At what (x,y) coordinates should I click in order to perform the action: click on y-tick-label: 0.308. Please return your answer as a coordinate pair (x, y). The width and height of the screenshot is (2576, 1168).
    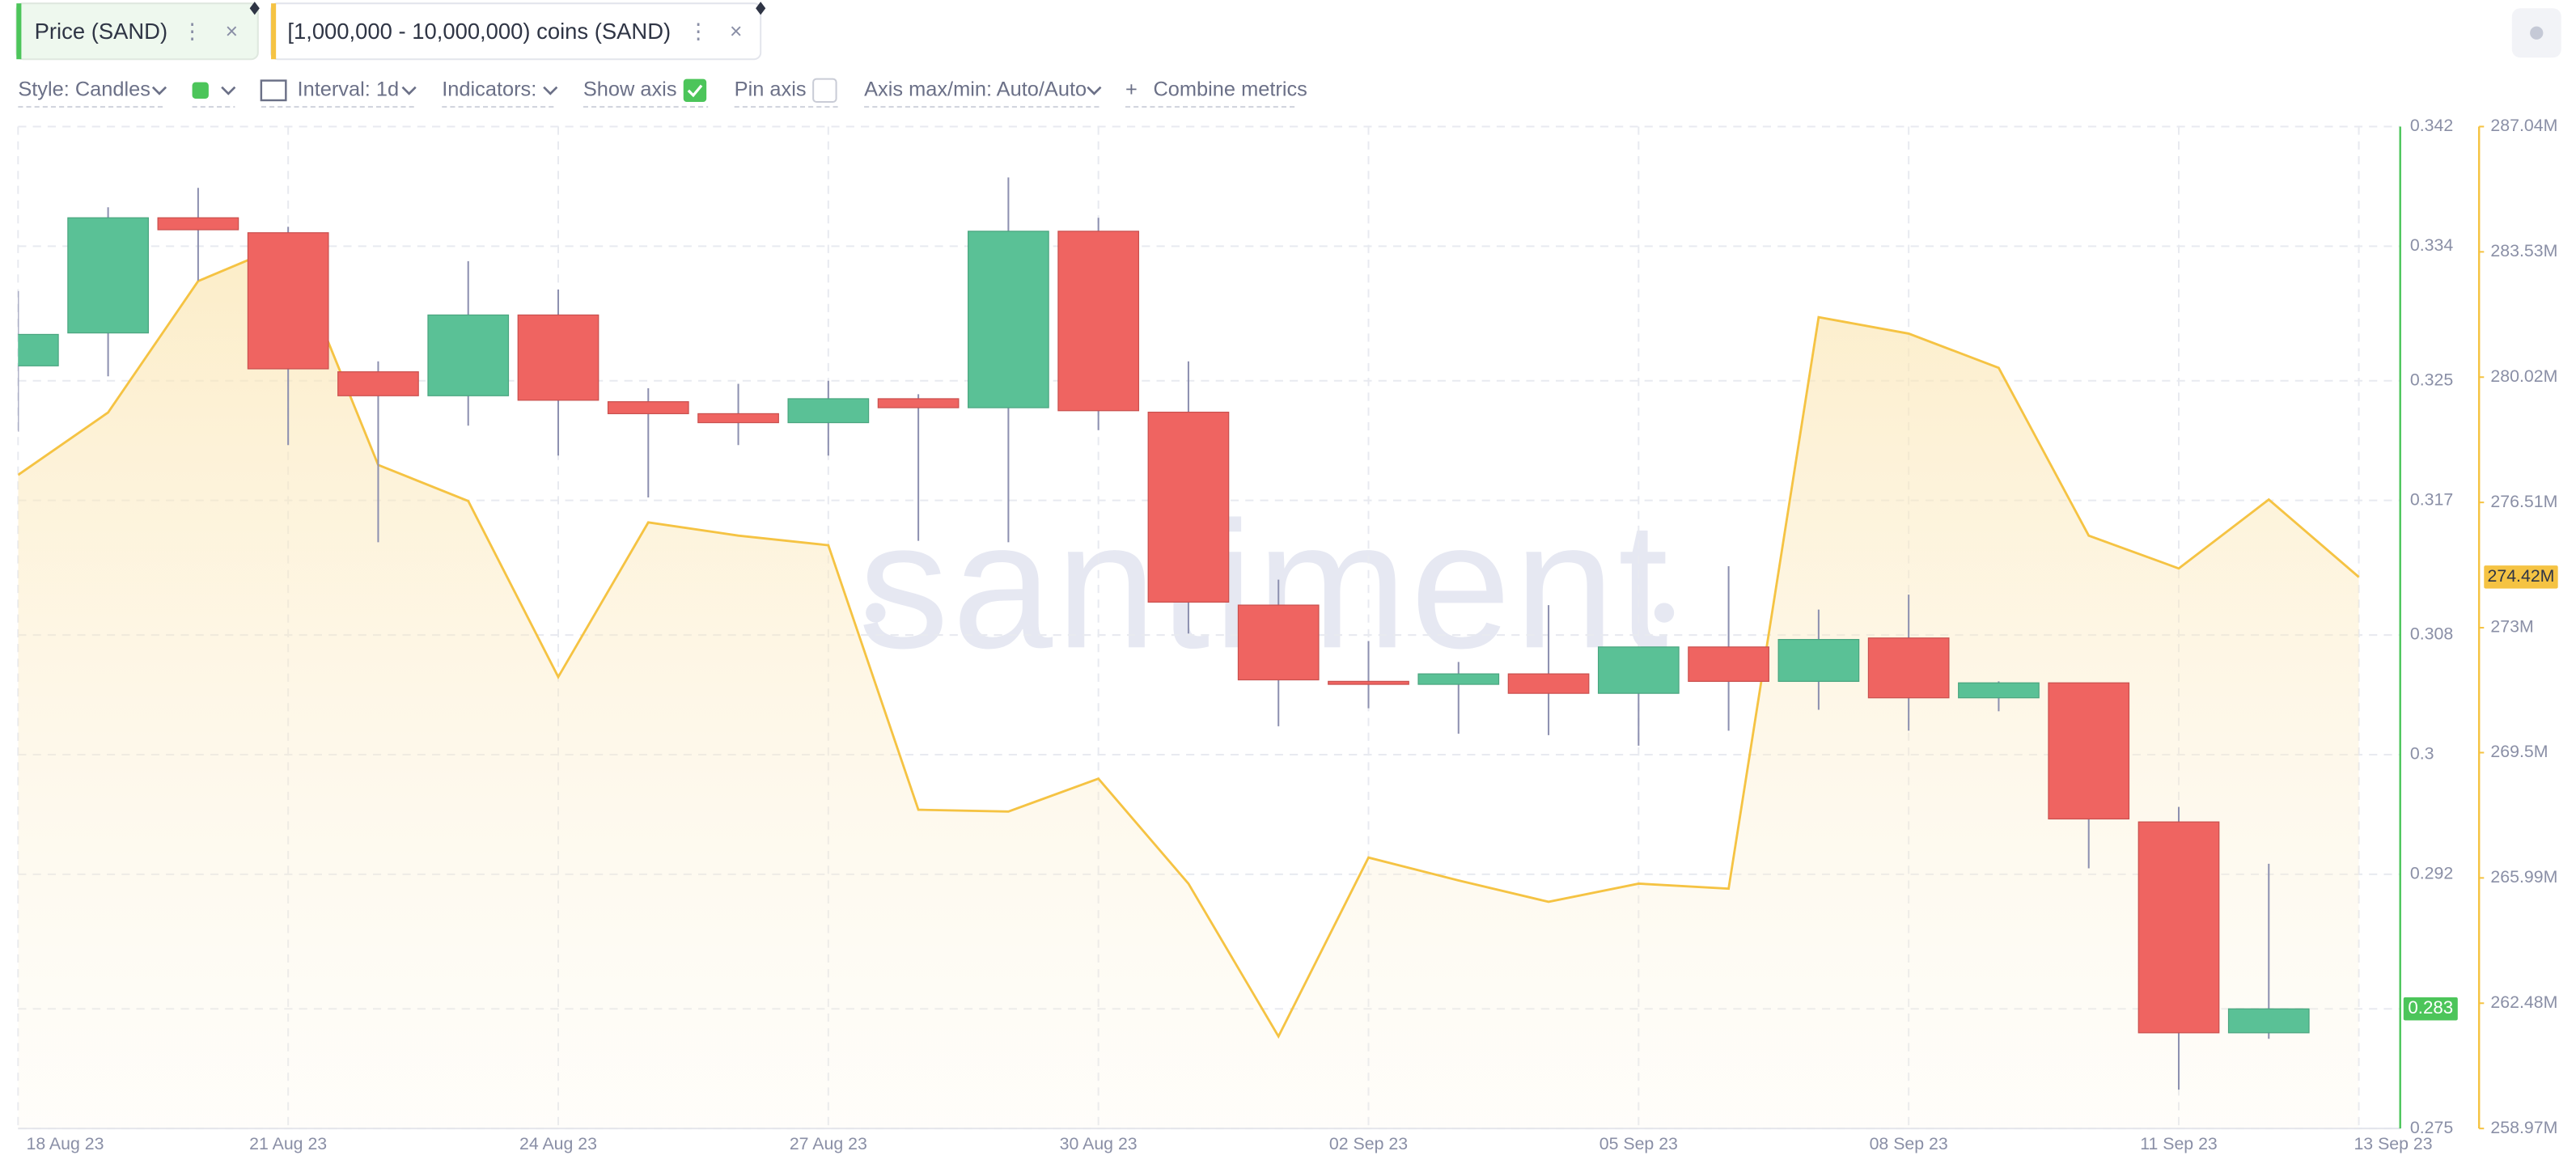
    Looking at the image, I should click on (2431, 634).